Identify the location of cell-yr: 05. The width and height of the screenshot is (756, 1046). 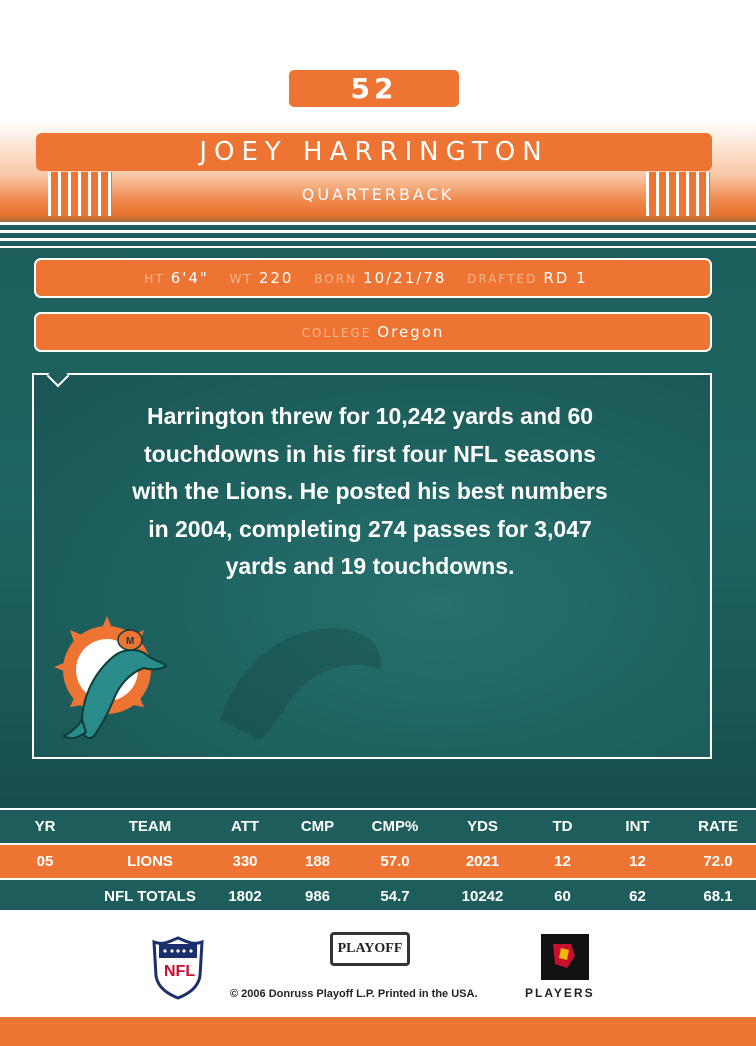
(45, 861).